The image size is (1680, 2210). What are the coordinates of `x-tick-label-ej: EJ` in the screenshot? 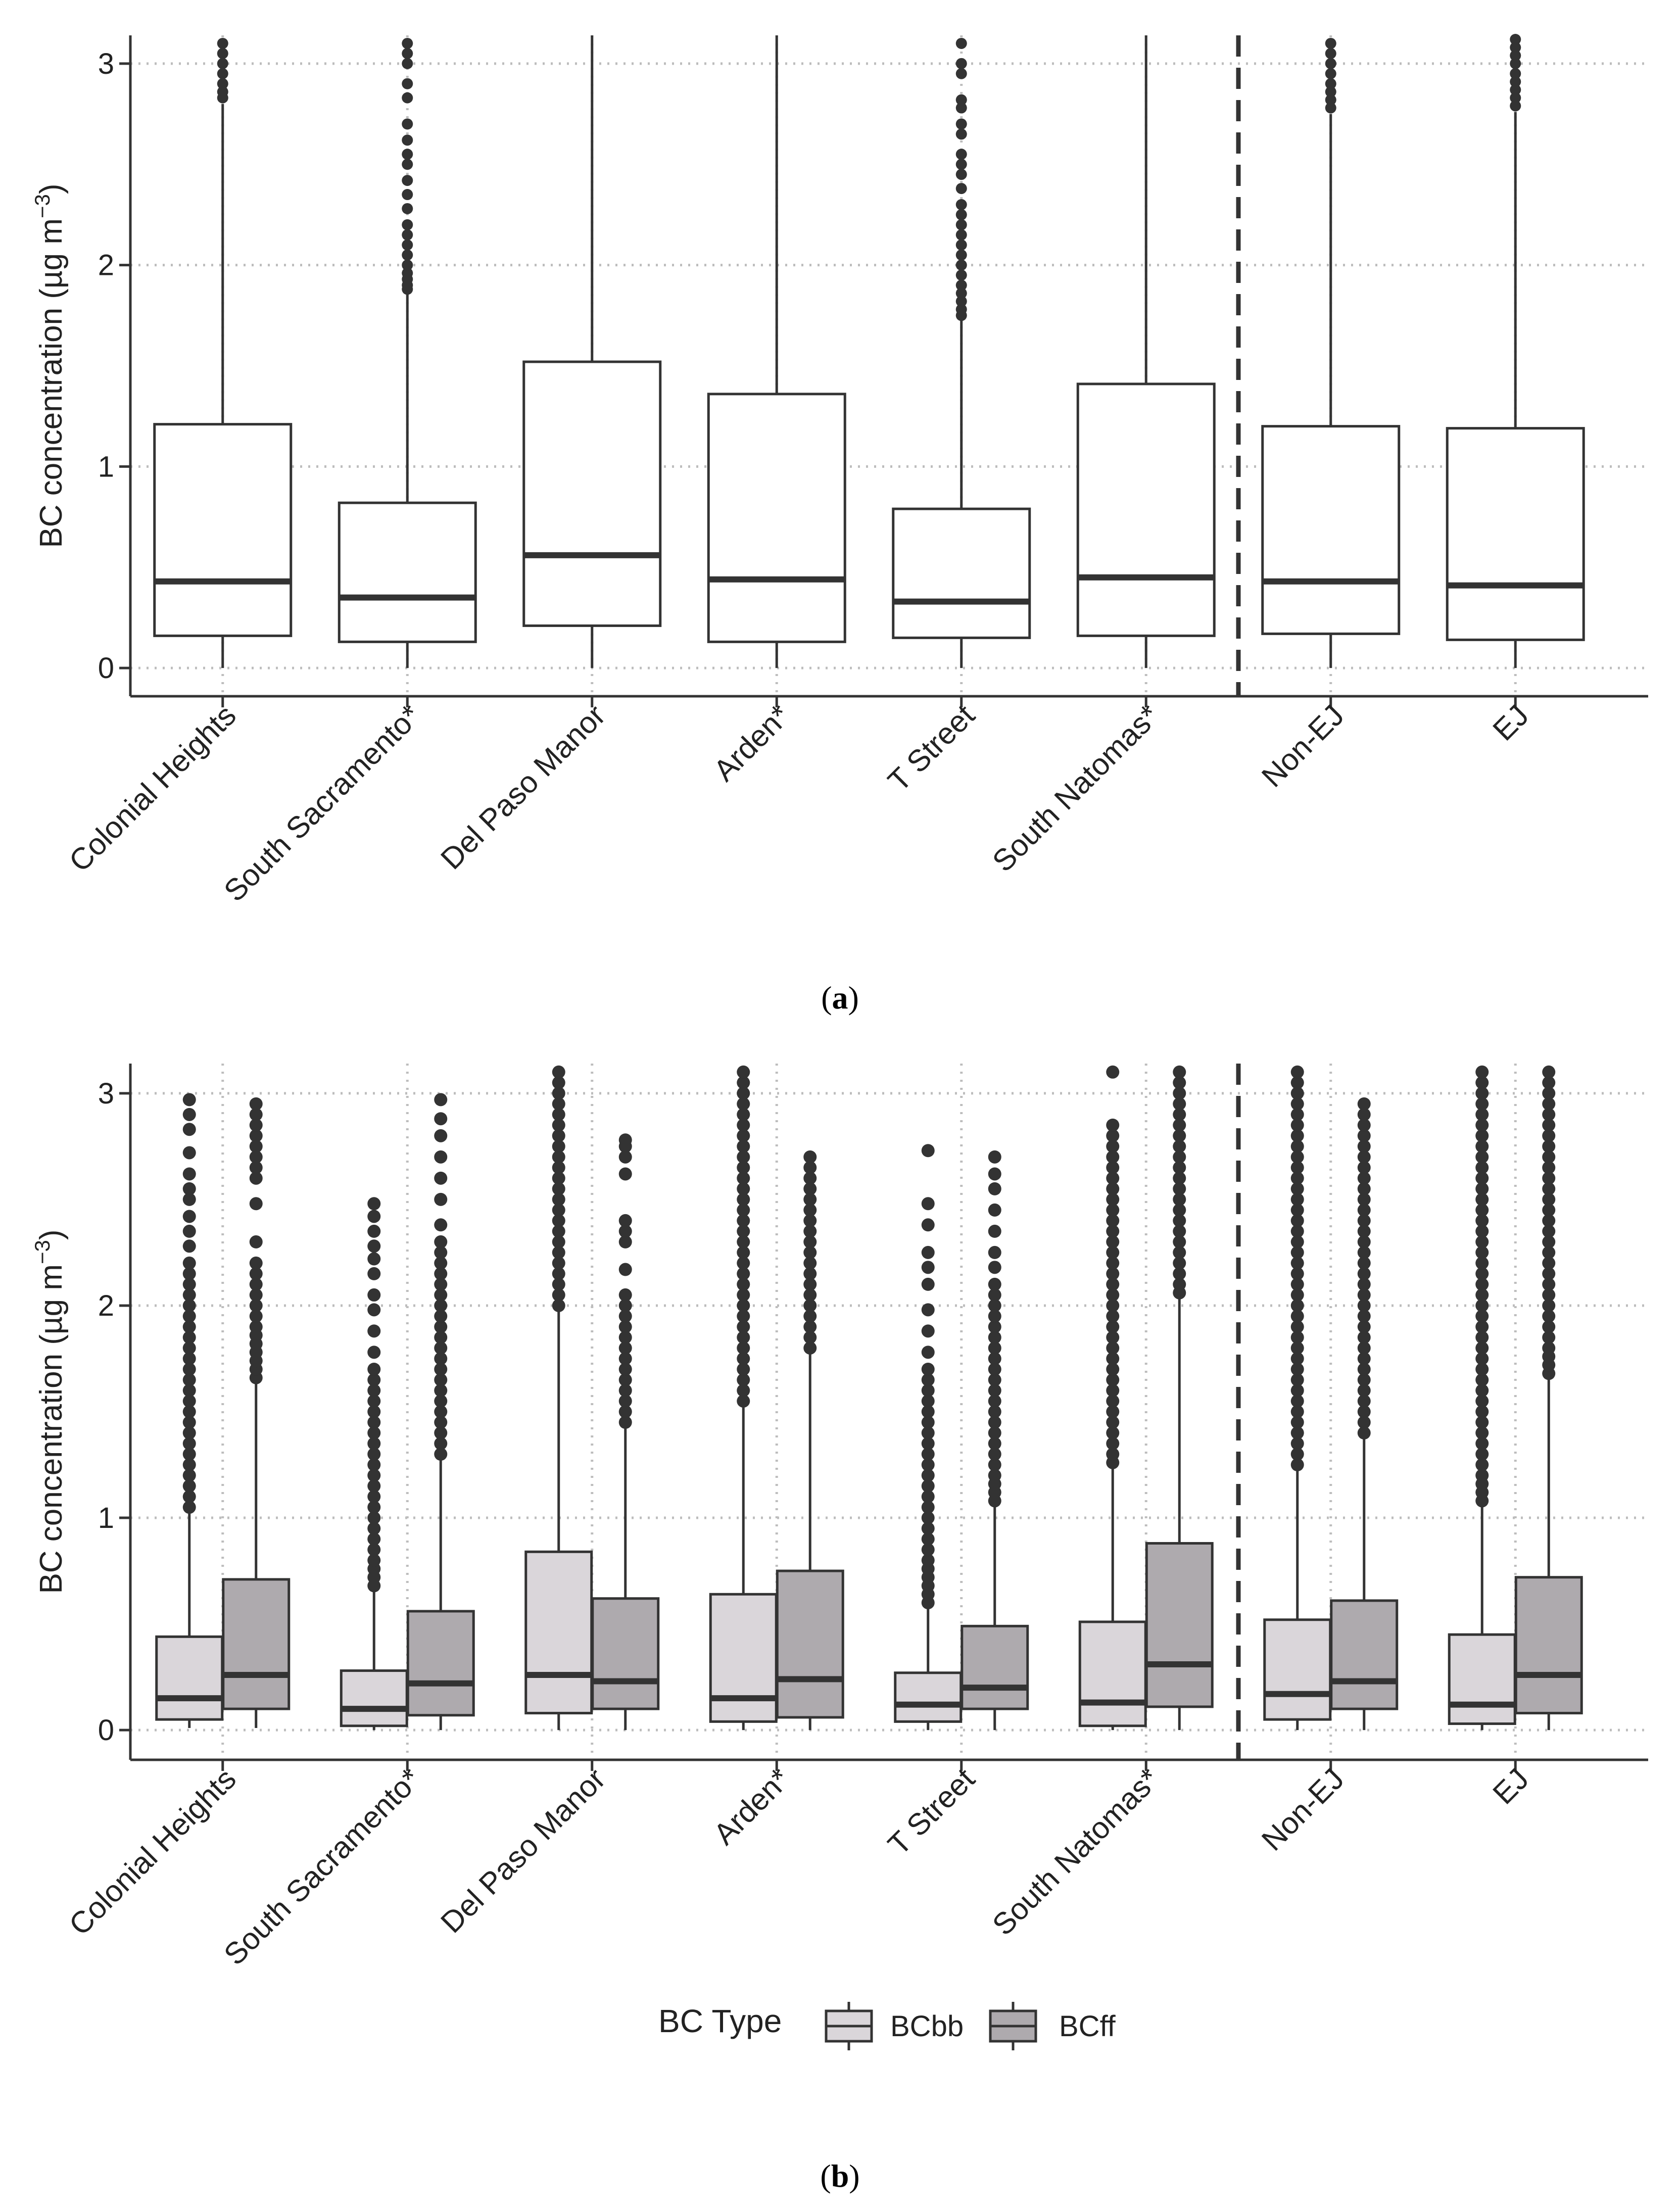 It's located at (1510, 1786).